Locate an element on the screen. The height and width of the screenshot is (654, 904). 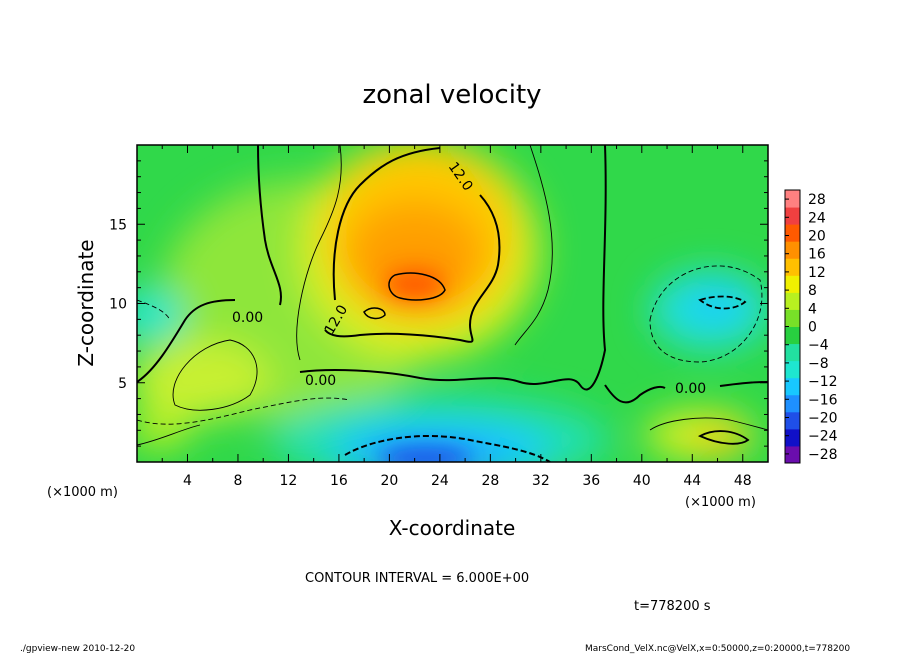
colorbar-tick-label: −16 is located at coordinates (823, 400).